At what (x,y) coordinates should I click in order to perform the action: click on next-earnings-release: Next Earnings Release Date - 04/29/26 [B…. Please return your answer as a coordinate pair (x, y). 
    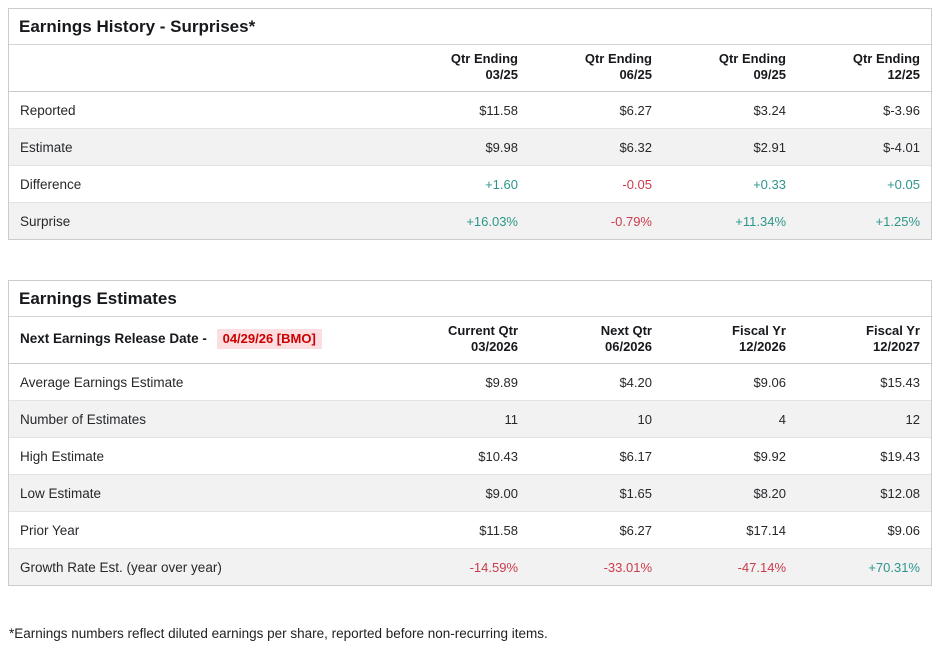
    Looking at the image, I should click on (202, 340).